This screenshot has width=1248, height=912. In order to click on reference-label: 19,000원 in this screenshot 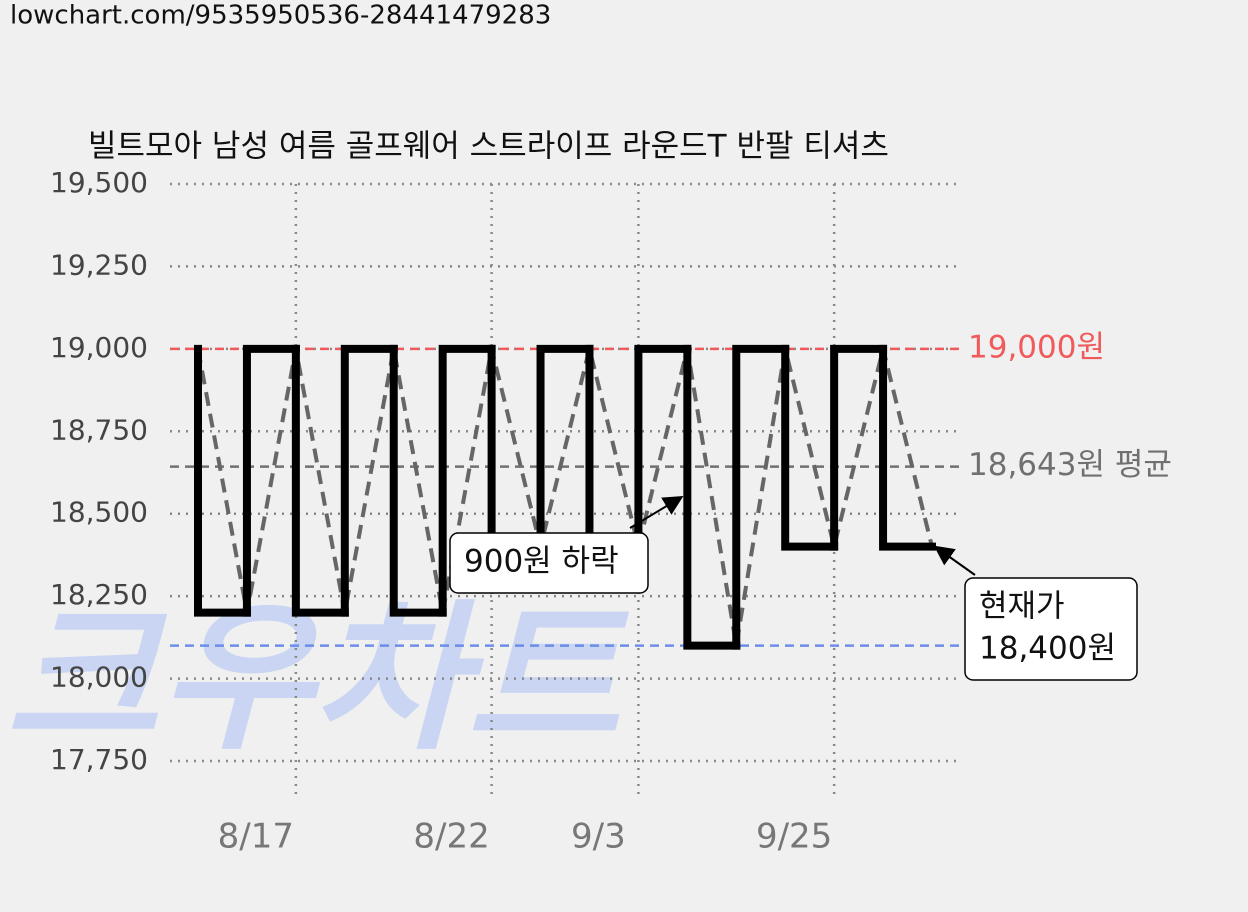, I will do `click(1036, 347)`.